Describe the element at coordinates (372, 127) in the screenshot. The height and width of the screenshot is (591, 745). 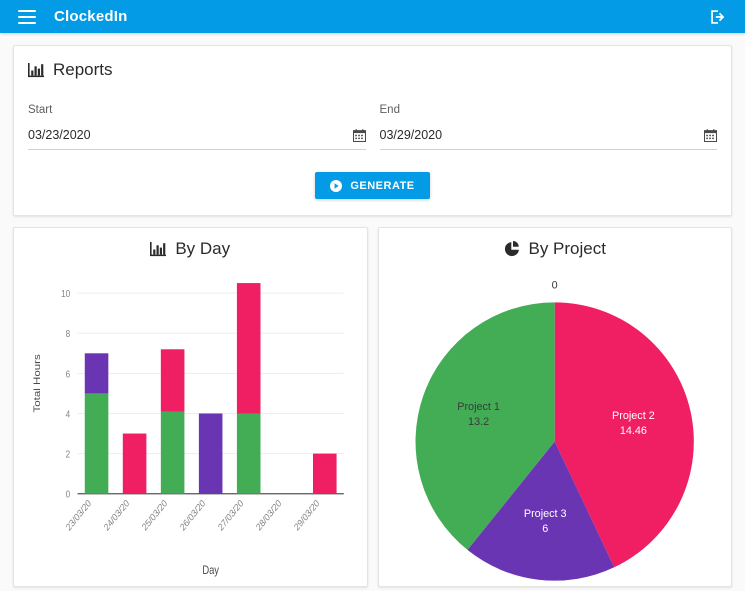
I see `date-range-fields: Start` at that location.